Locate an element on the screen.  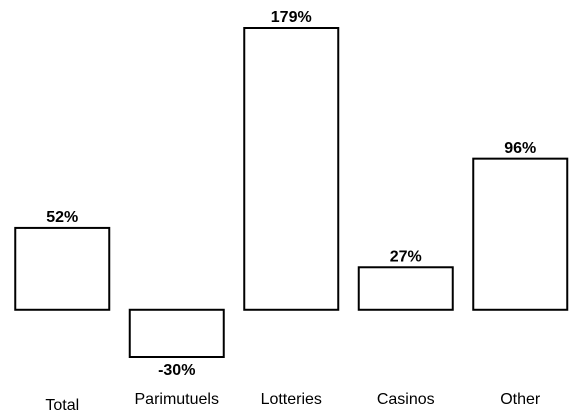
x-tick-label: Parimutuels is located at coordinates (177, 399).